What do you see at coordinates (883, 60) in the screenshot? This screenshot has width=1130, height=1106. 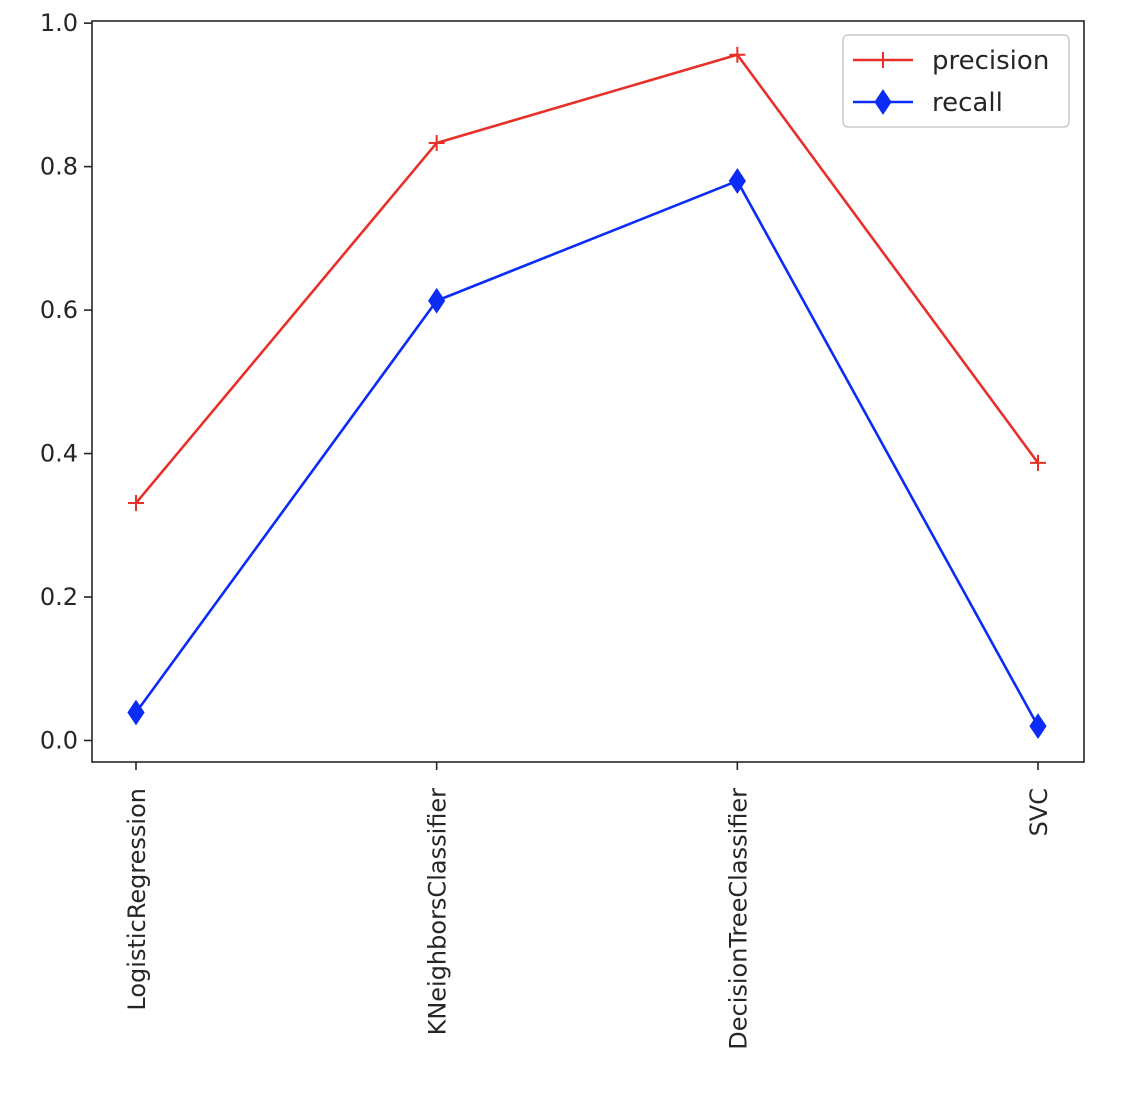 I see `precision-legend-marker` at bounding box center [883, 60].